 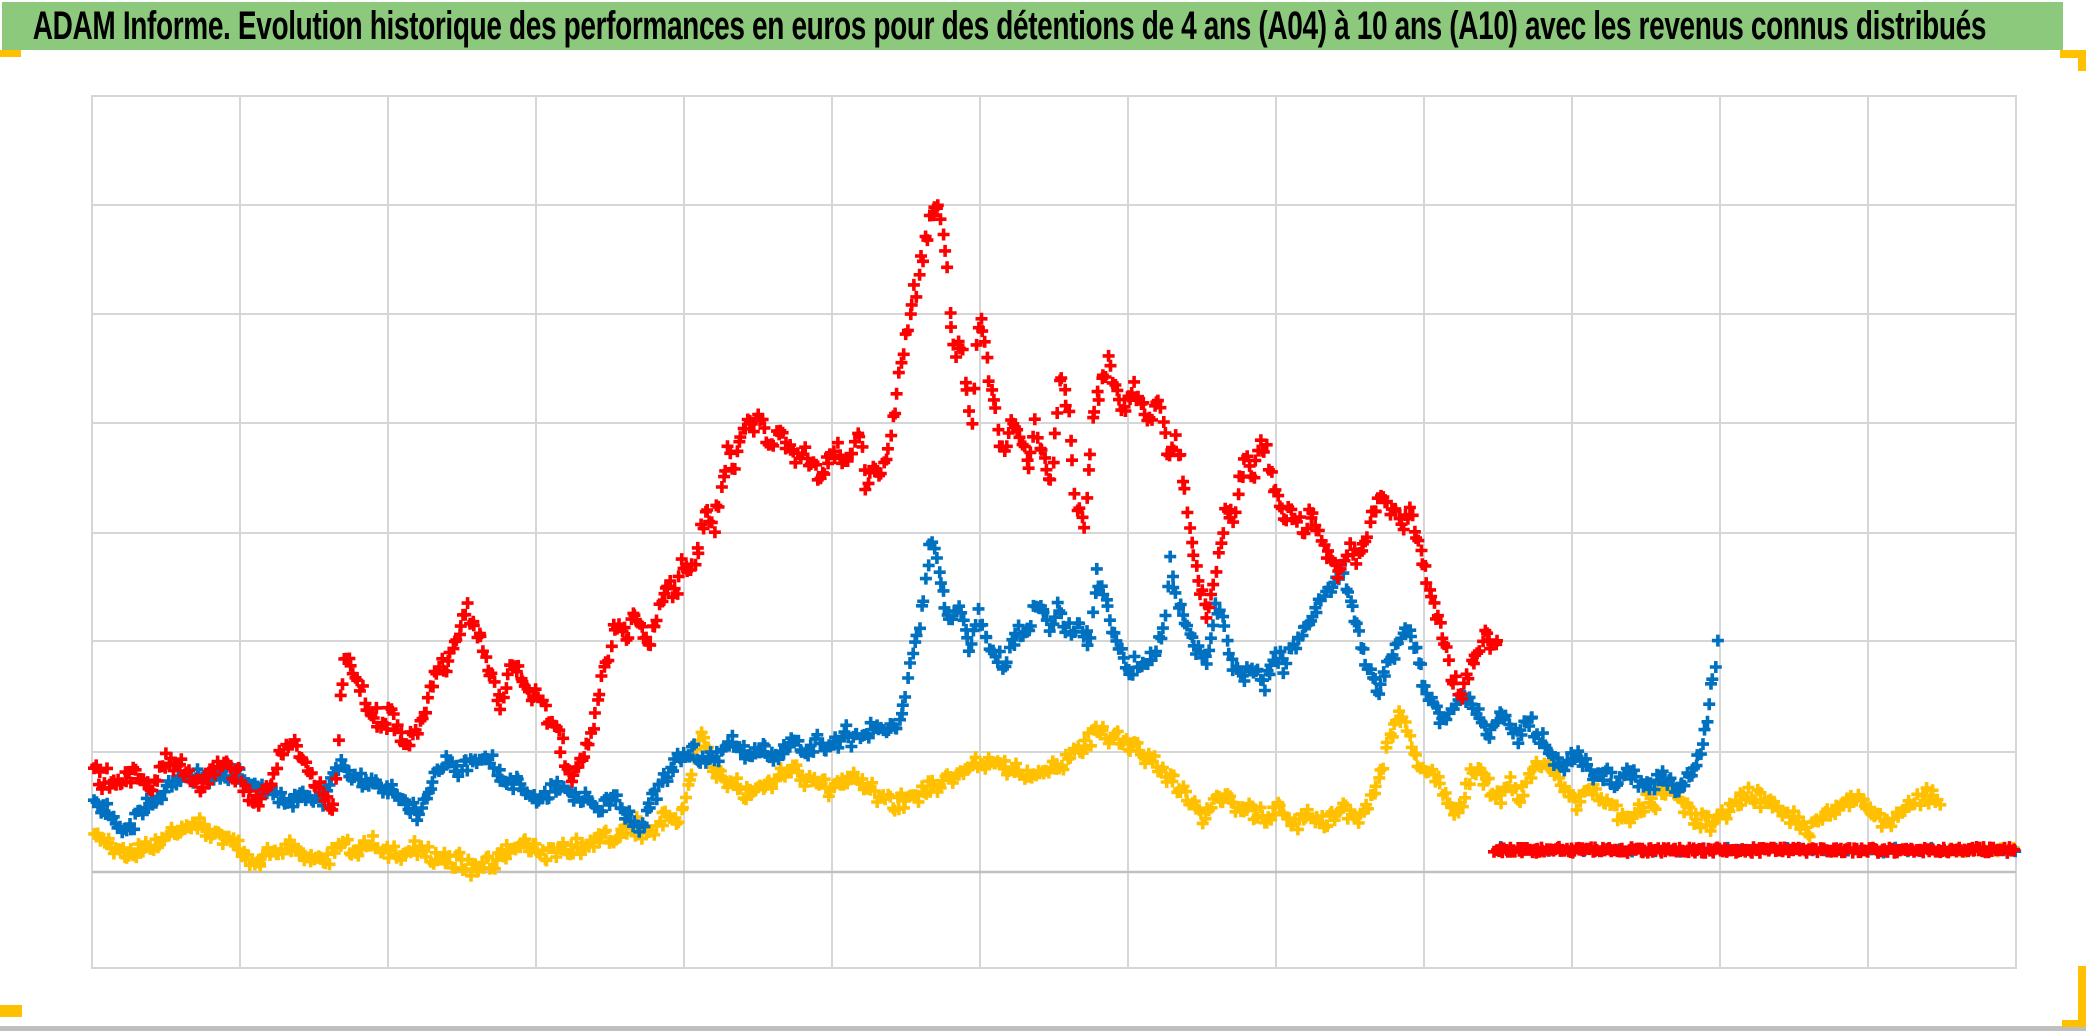 What do you see at coordinates (10, 53) in the screenshot?
I see `freeze-pane-mark-top-left` at bounding box center [10, 53].